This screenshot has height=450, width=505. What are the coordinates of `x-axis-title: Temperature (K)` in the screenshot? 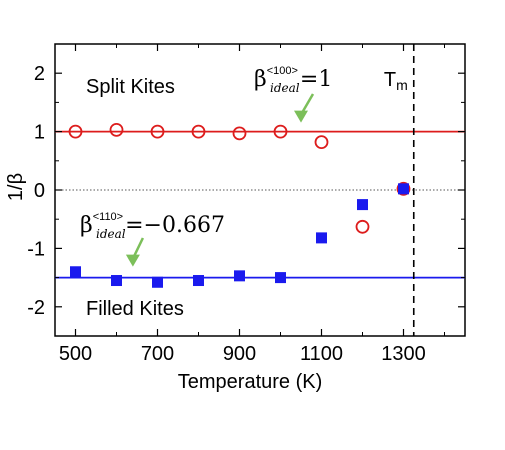 It's located at (250, 382).